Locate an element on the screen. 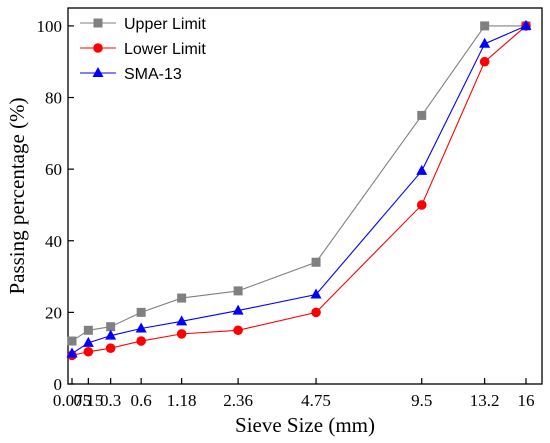 The height and width of the screenshot is (443, 550). legend: Upper Limit Lower Limit SMA-13 is located at coordinates (143, 49).